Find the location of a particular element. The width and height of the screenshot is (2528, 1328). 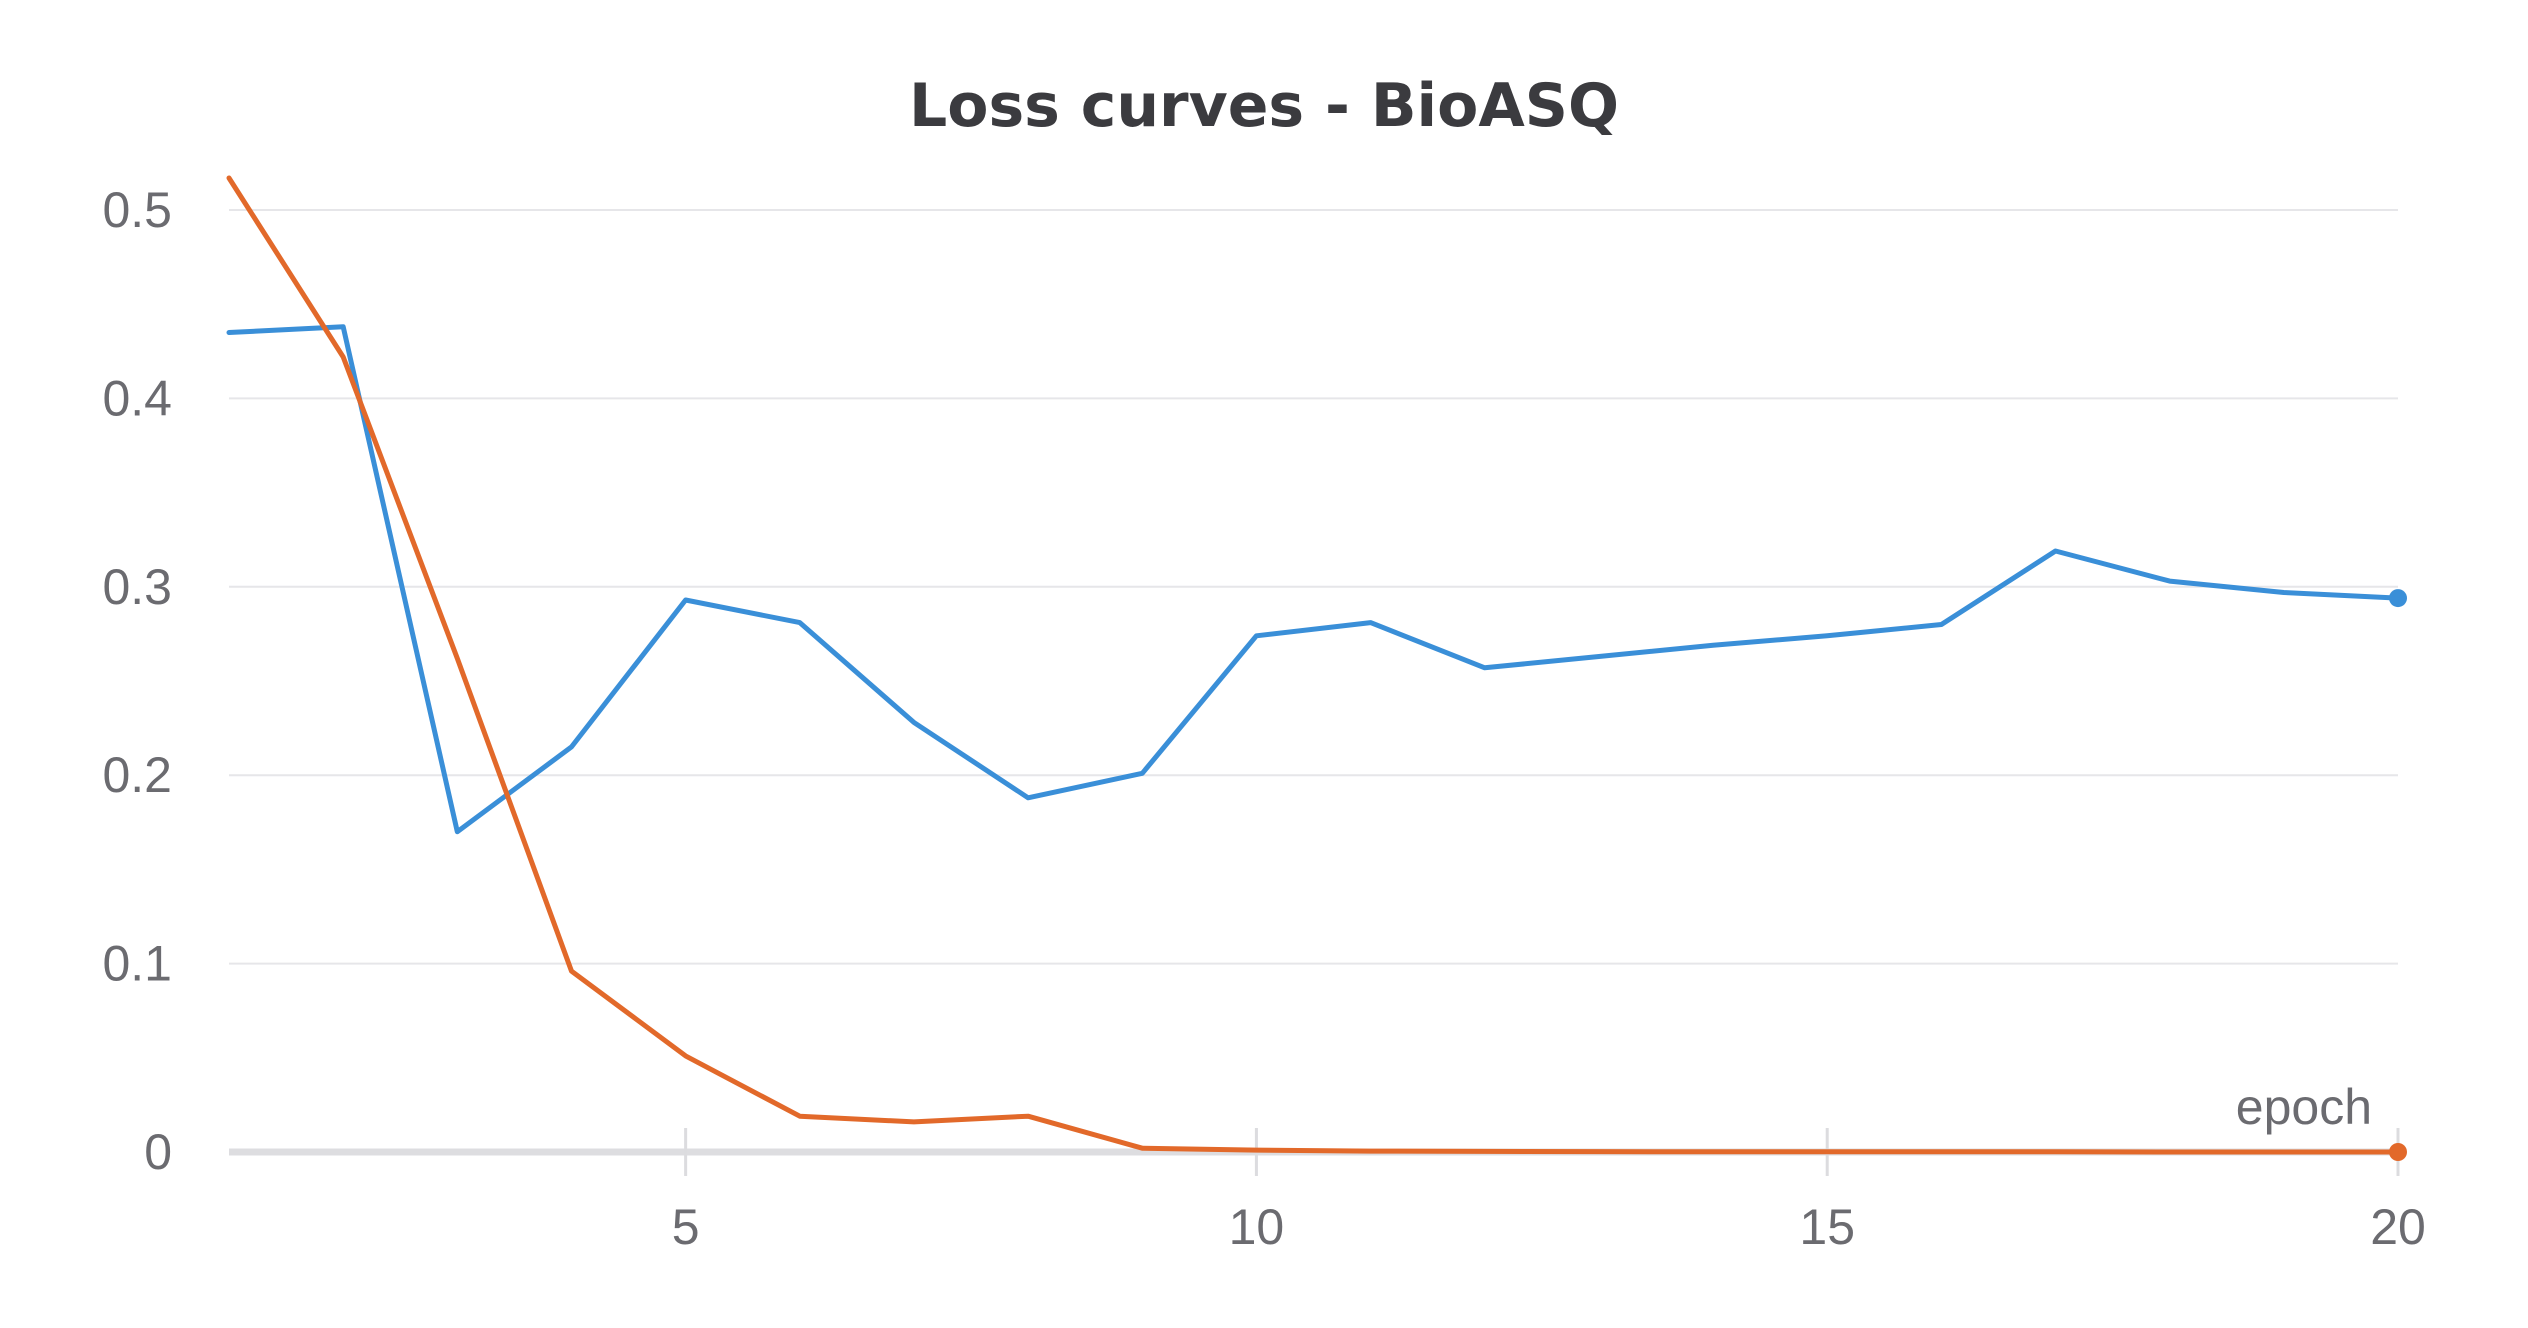

y-tick-label: 0.4 is located at coordinates (137, 398).